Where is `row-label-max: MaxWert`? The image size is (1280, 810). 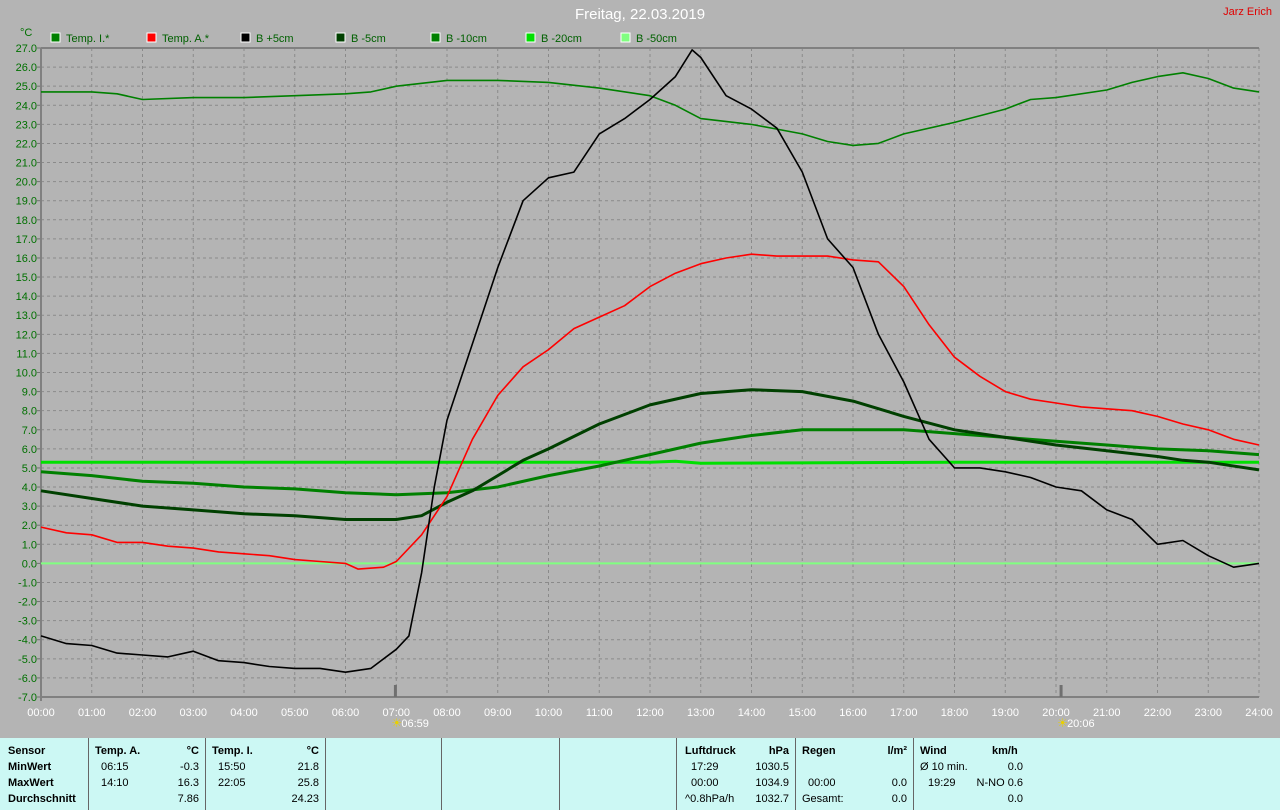
row-label-max: MaxWert is located at coordinates (31, 783).